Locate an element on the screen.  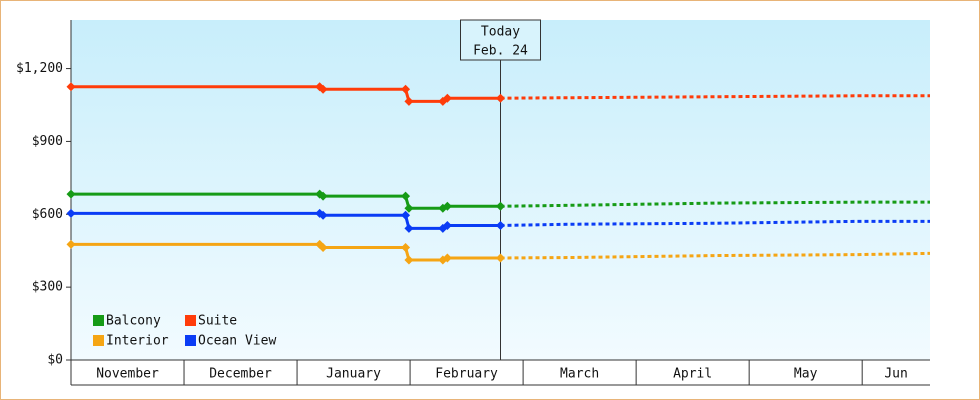
legend-label: Interior is located at coordinates (137, 341).